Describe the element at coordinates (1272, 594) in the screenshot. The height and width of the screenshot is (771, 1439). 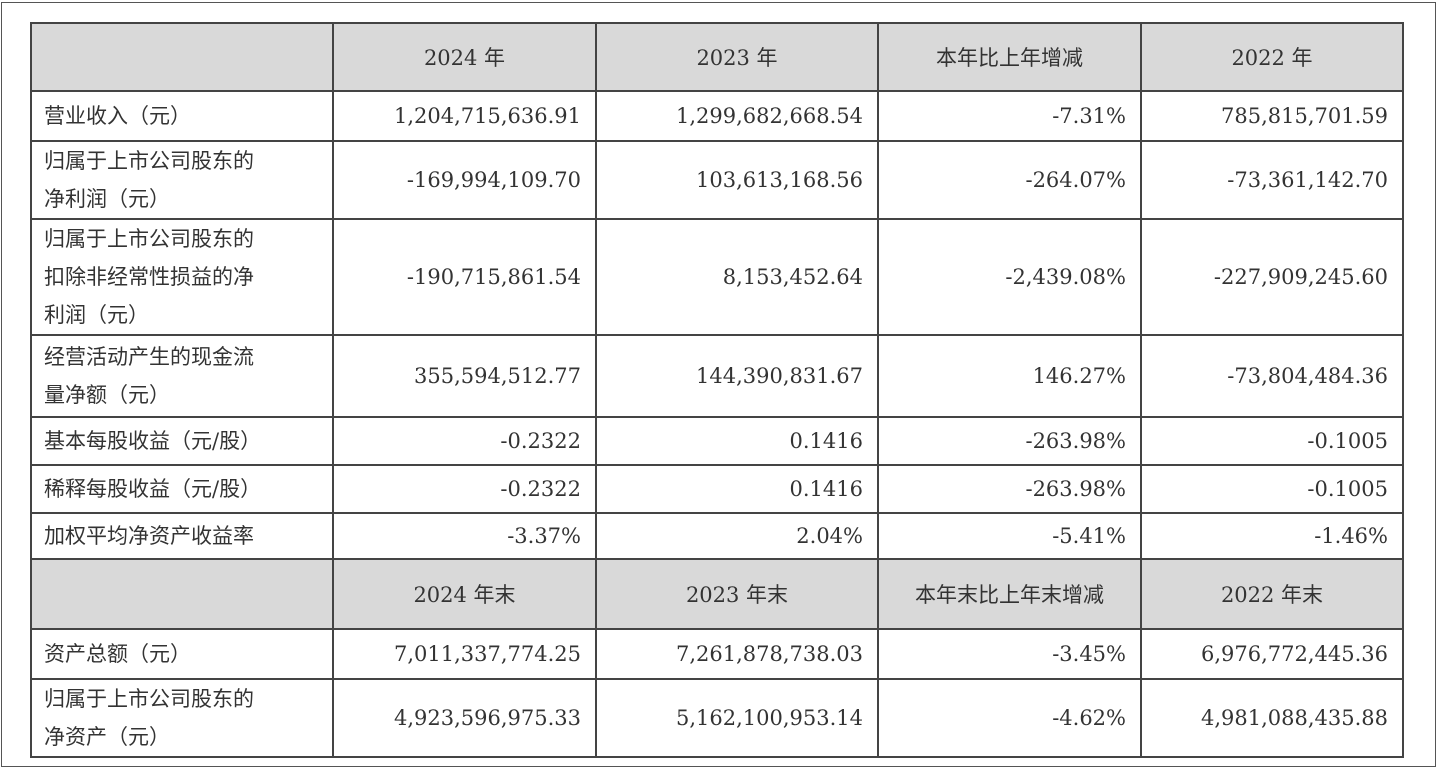
I see `column-header: 2022 年末` at that location.